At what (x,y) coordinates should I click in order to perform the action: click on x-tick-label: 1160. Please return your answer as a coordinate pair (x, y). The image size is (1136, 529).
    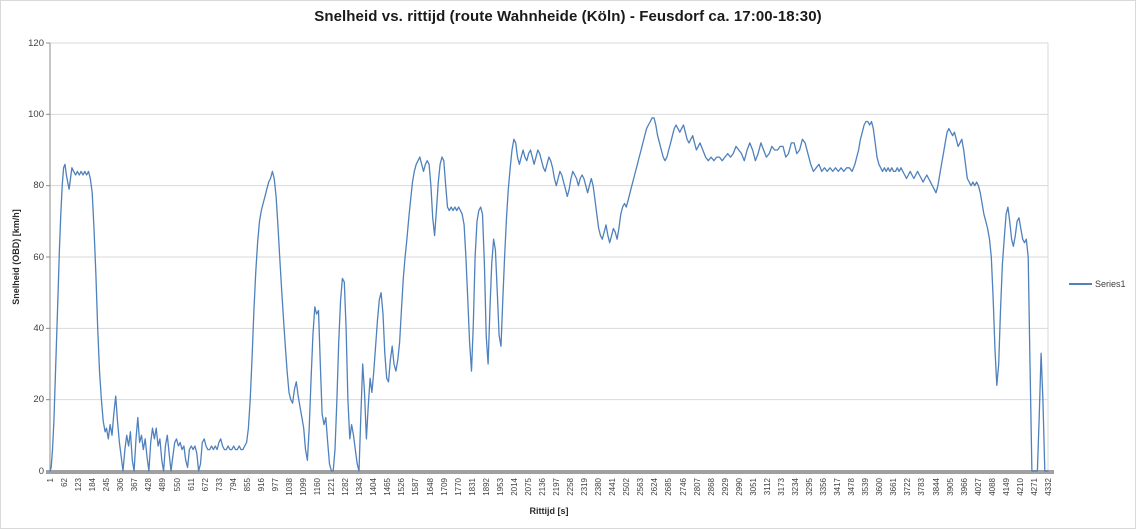
    Looking at the image, I should click on (318, 487).